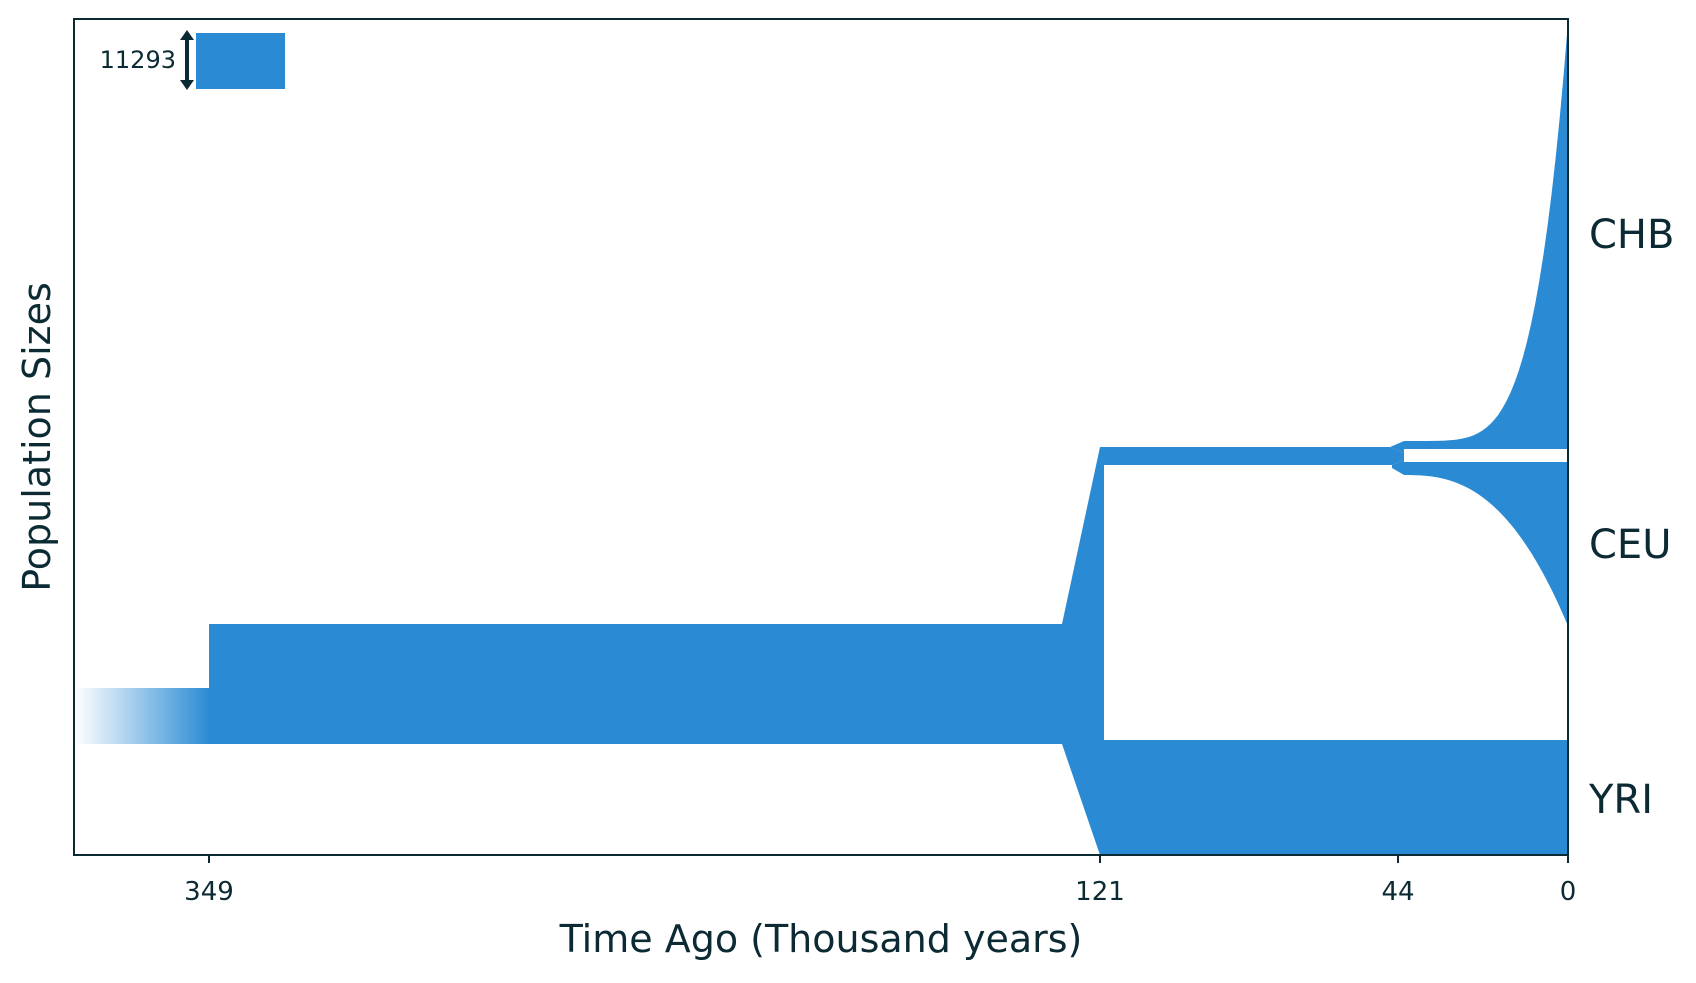 This screenshot has height=983, width=1696. Describe the element at coordinates (1252, 456) in the screenshot. I see `bottleneck-band` at that location.